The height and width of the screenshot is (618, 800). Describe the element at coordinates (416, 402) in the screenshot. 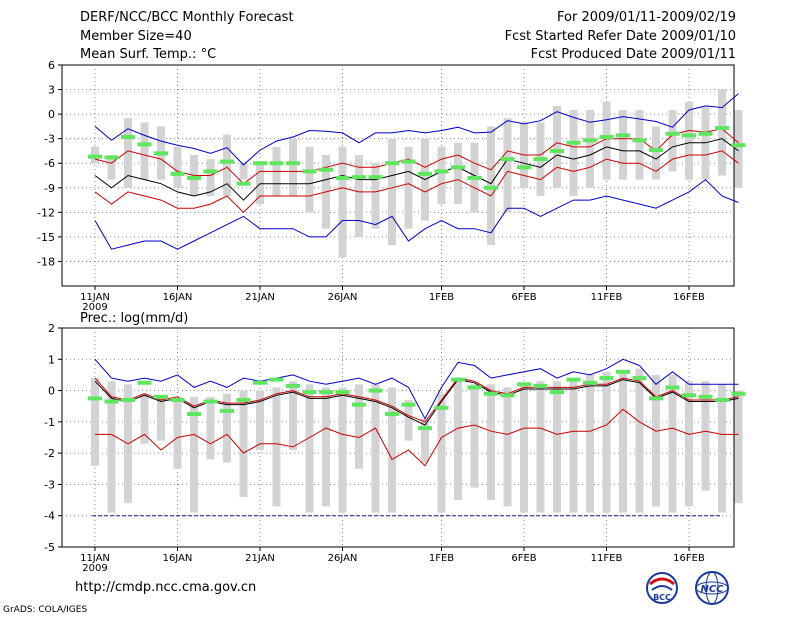

I see `prec-line-mean` at that location.